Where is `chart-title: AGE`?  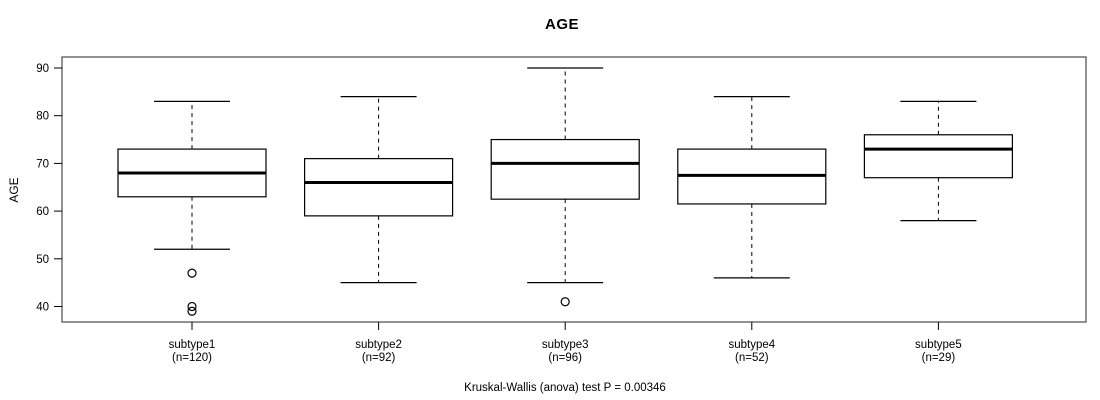
chart-title: AGE is located at coordinates (561, 24).